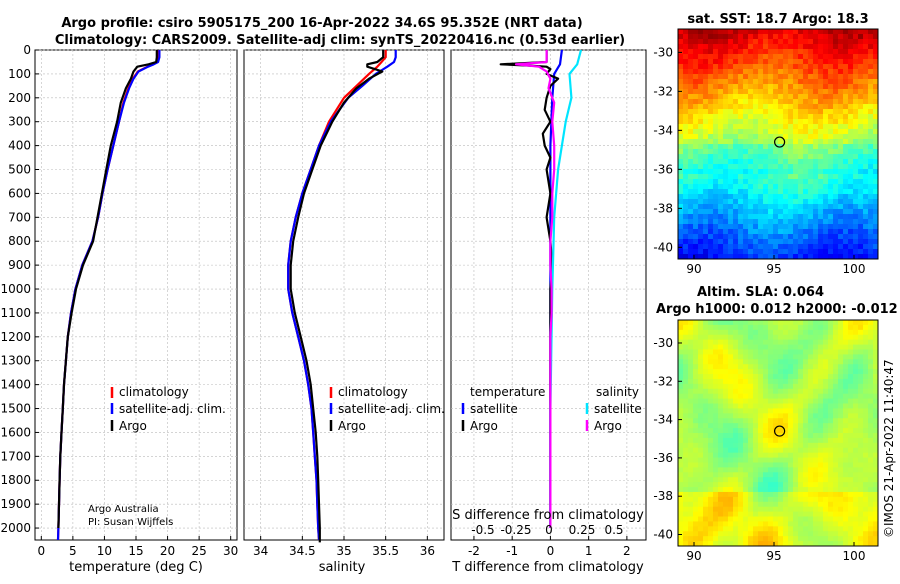 This screenshot has width=900, height=584. Describe the element at coordinates (230, 551) in the screenshot. I see `x-tick-label: 30` at that location.